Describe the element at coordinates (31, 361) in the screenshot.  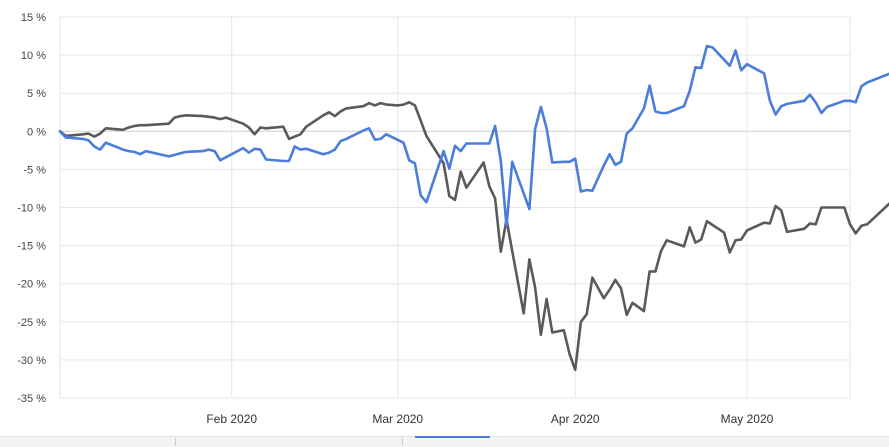
I see `y-tick-label: -30 %` at that location.